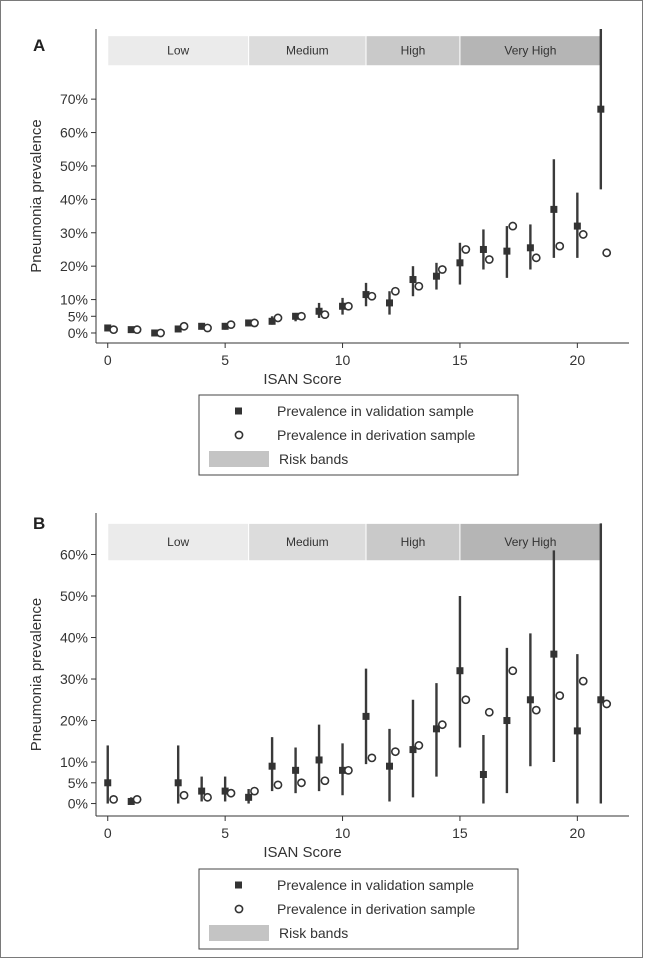 The height and width of the screenshot is (964, 645). Describe the element at coordinates (78, 783) in the screenshot. I see `y-tick-label: 5%` at that location.